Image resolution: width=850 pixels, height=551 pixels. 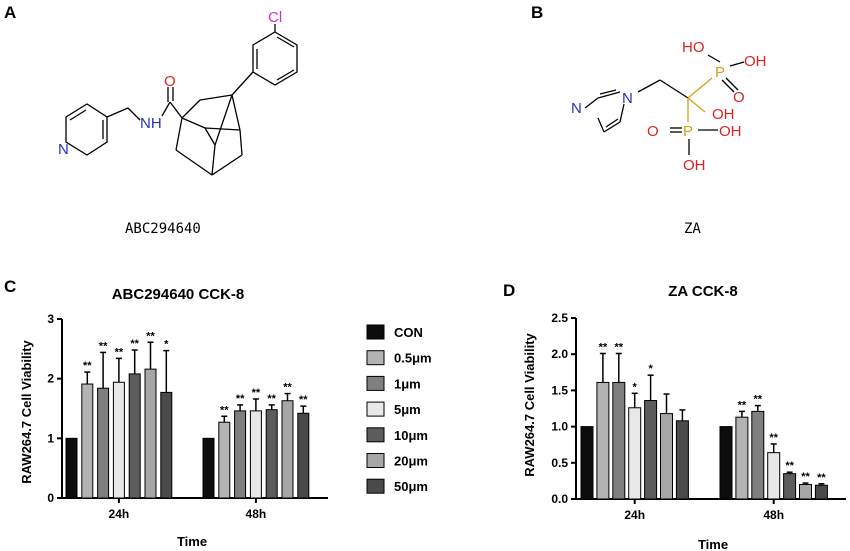 What do you see at coordinates (692, 229) in the screenshot?
I see `compound-name-za: ZA` at bounding box center [692, 229].